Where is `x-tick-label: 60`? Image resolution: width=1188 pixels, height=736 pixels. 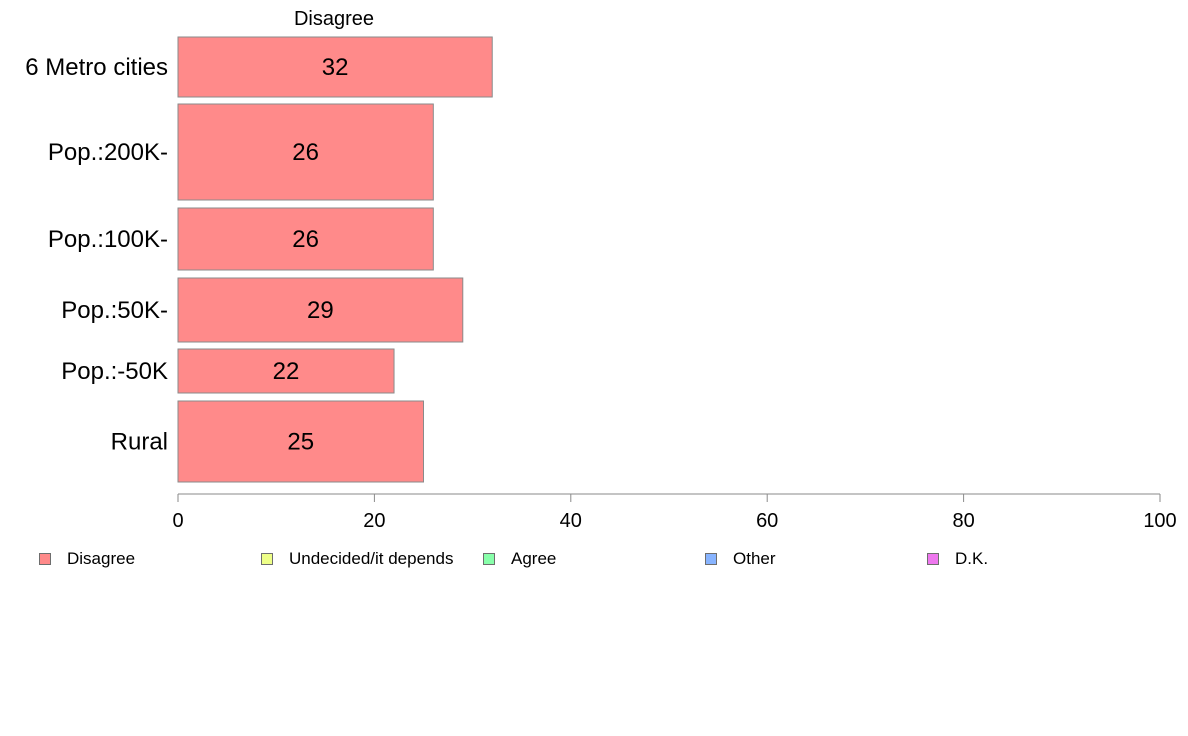
x-tick-label: 60 is located at coordinates (767, 521).